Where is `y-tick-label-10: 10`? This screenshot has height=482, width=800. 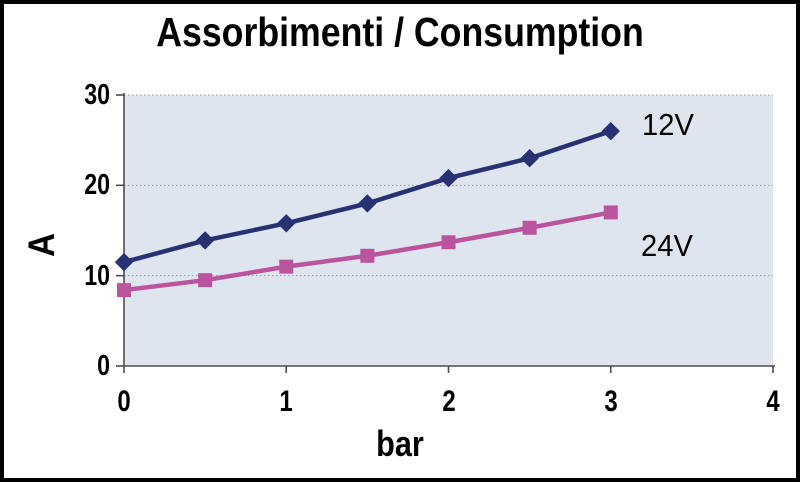
y-tick-label-10: 10 is located at coordinates (97, 275).